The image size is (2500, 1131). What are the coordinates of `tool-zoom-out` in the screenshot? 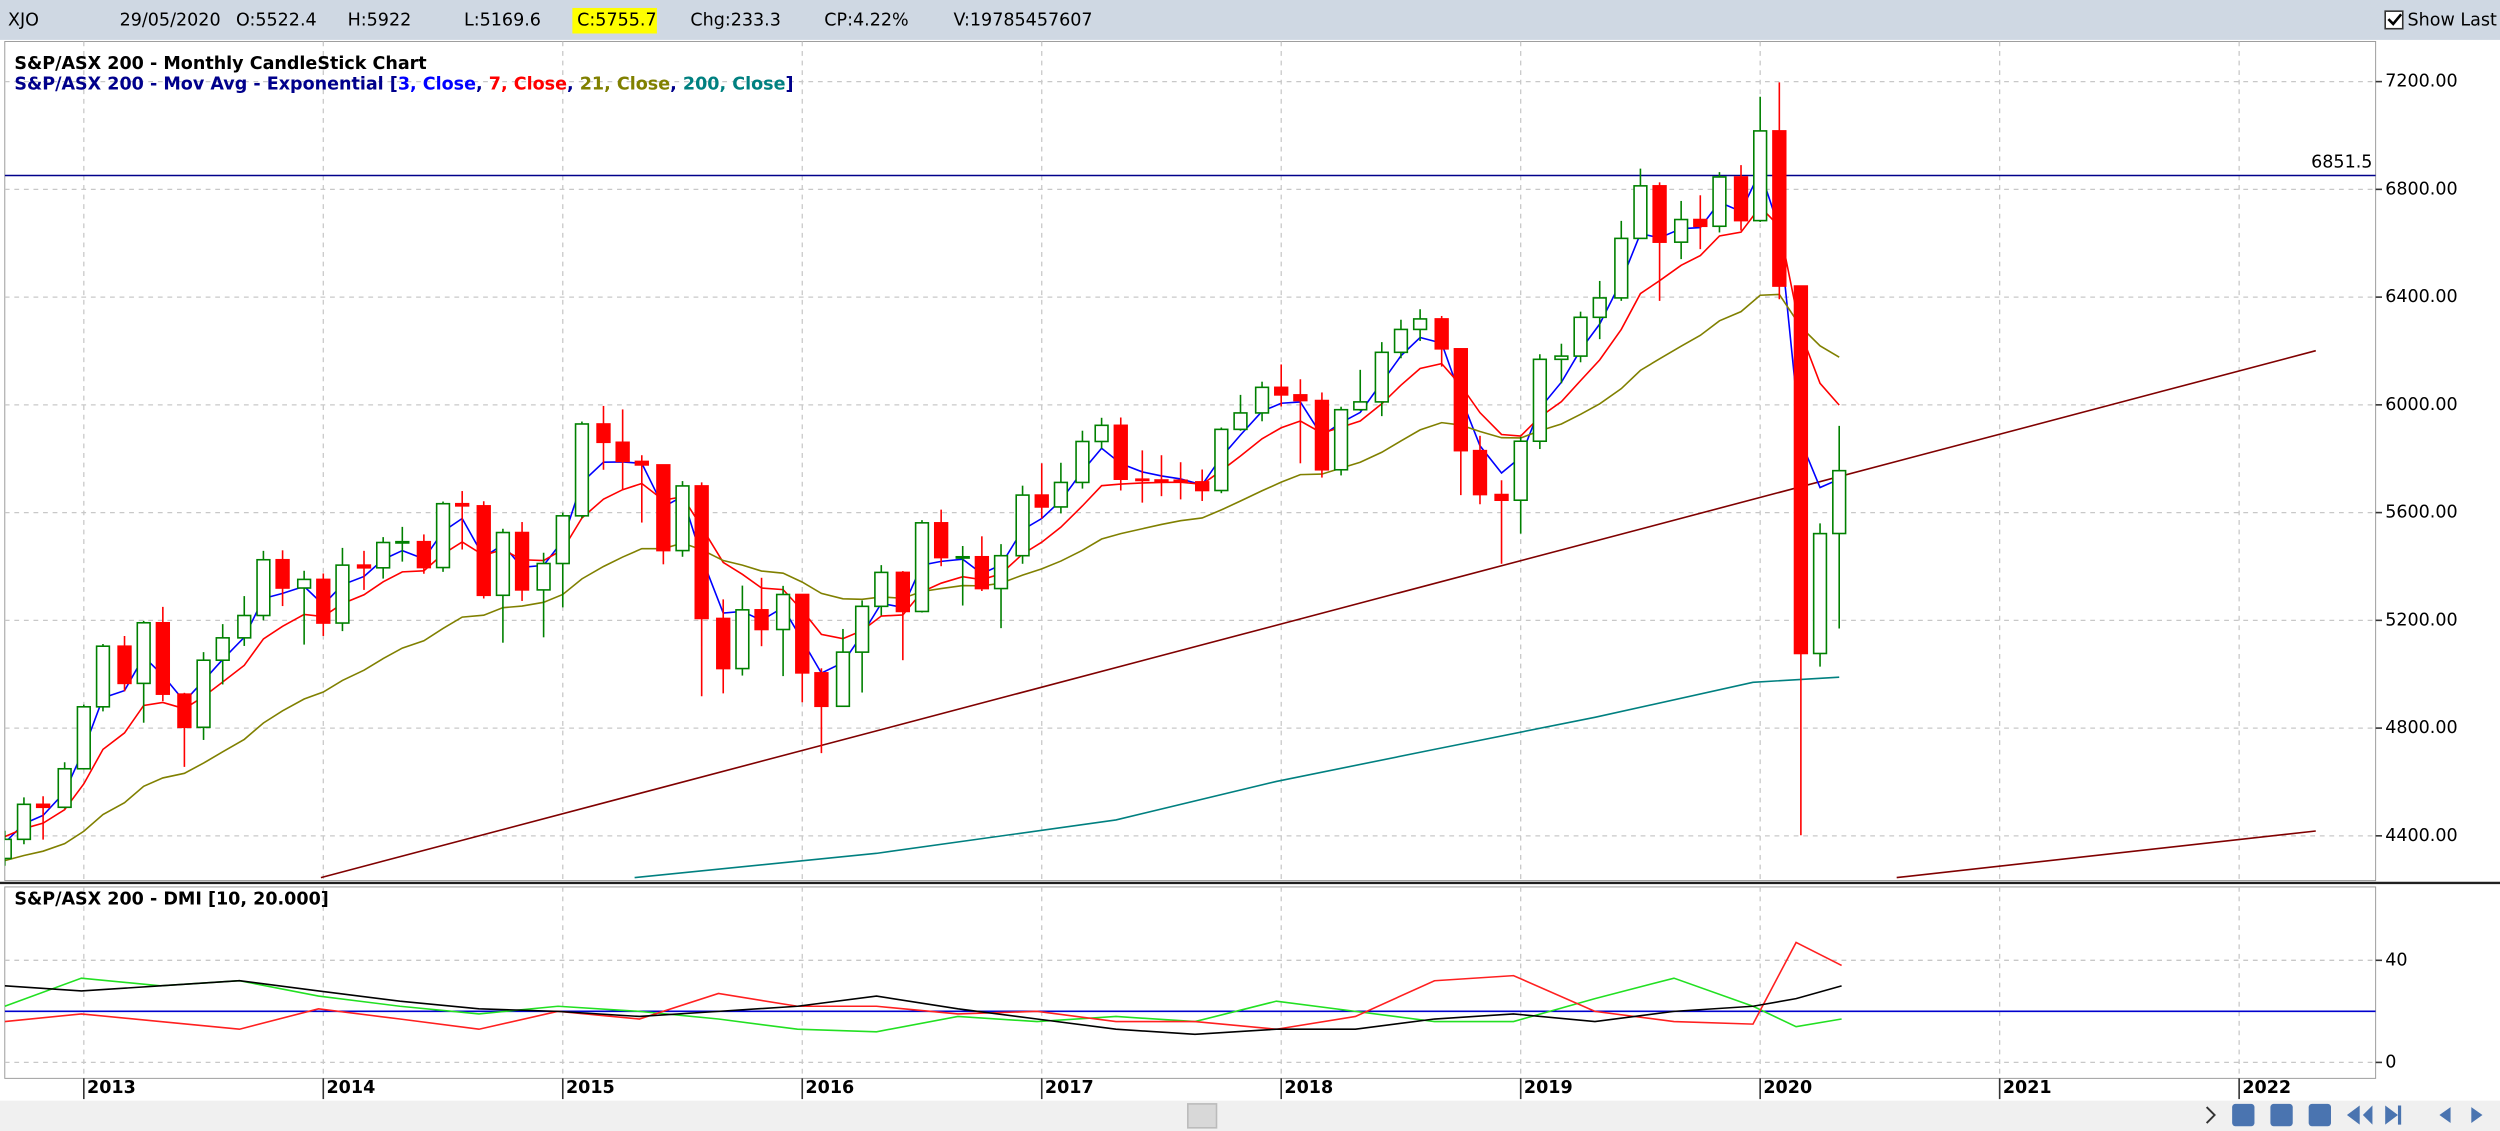 It's located at (2243, 1115).